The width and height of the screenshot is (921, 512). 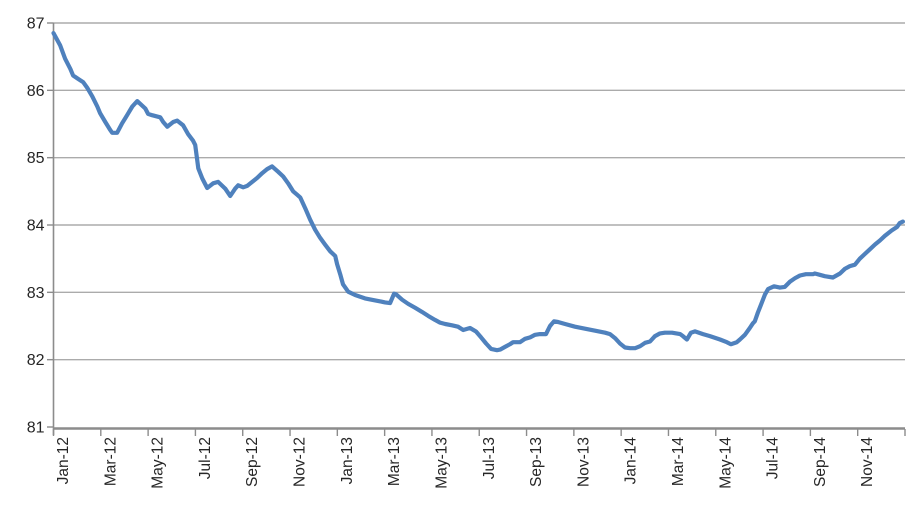 What do you see at coordinates (205, 458) in the screenshot?
I see `x-axis-label-Jul-12: Jul-12` at bounding box center [205, 458].